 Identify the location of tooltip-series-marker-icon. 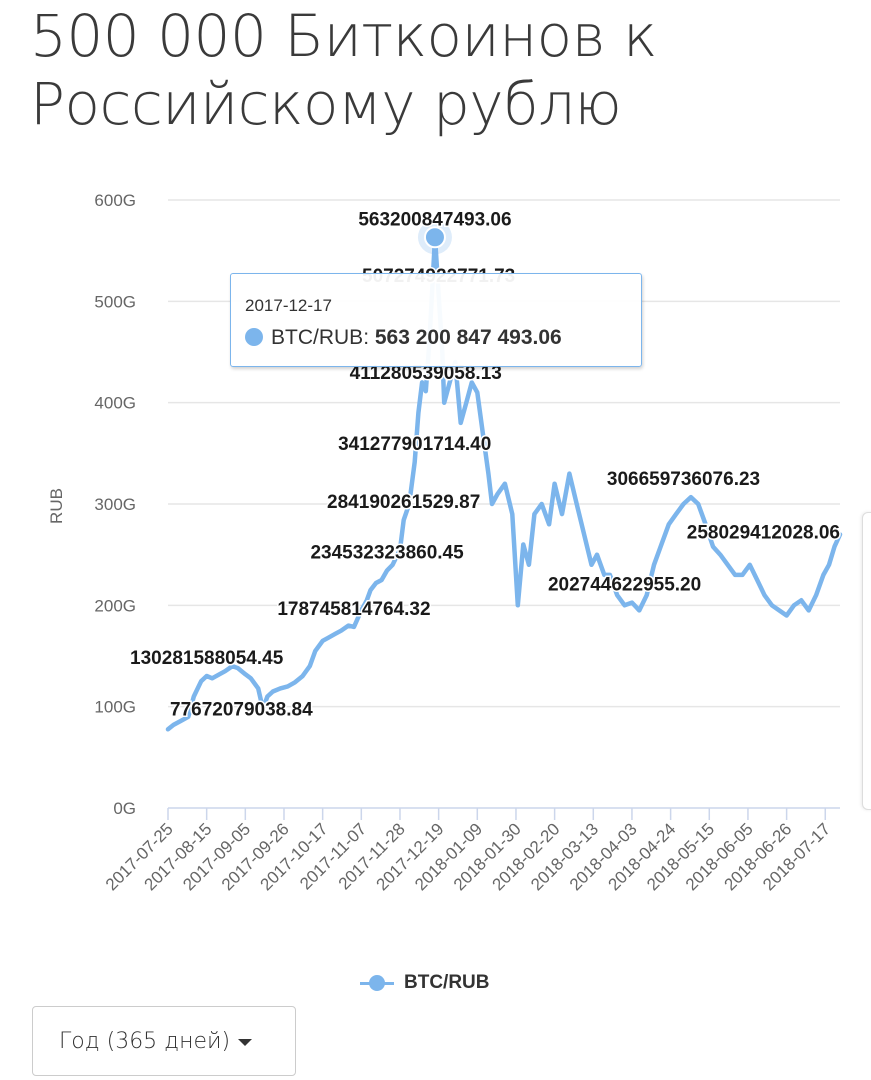
(254, 337).